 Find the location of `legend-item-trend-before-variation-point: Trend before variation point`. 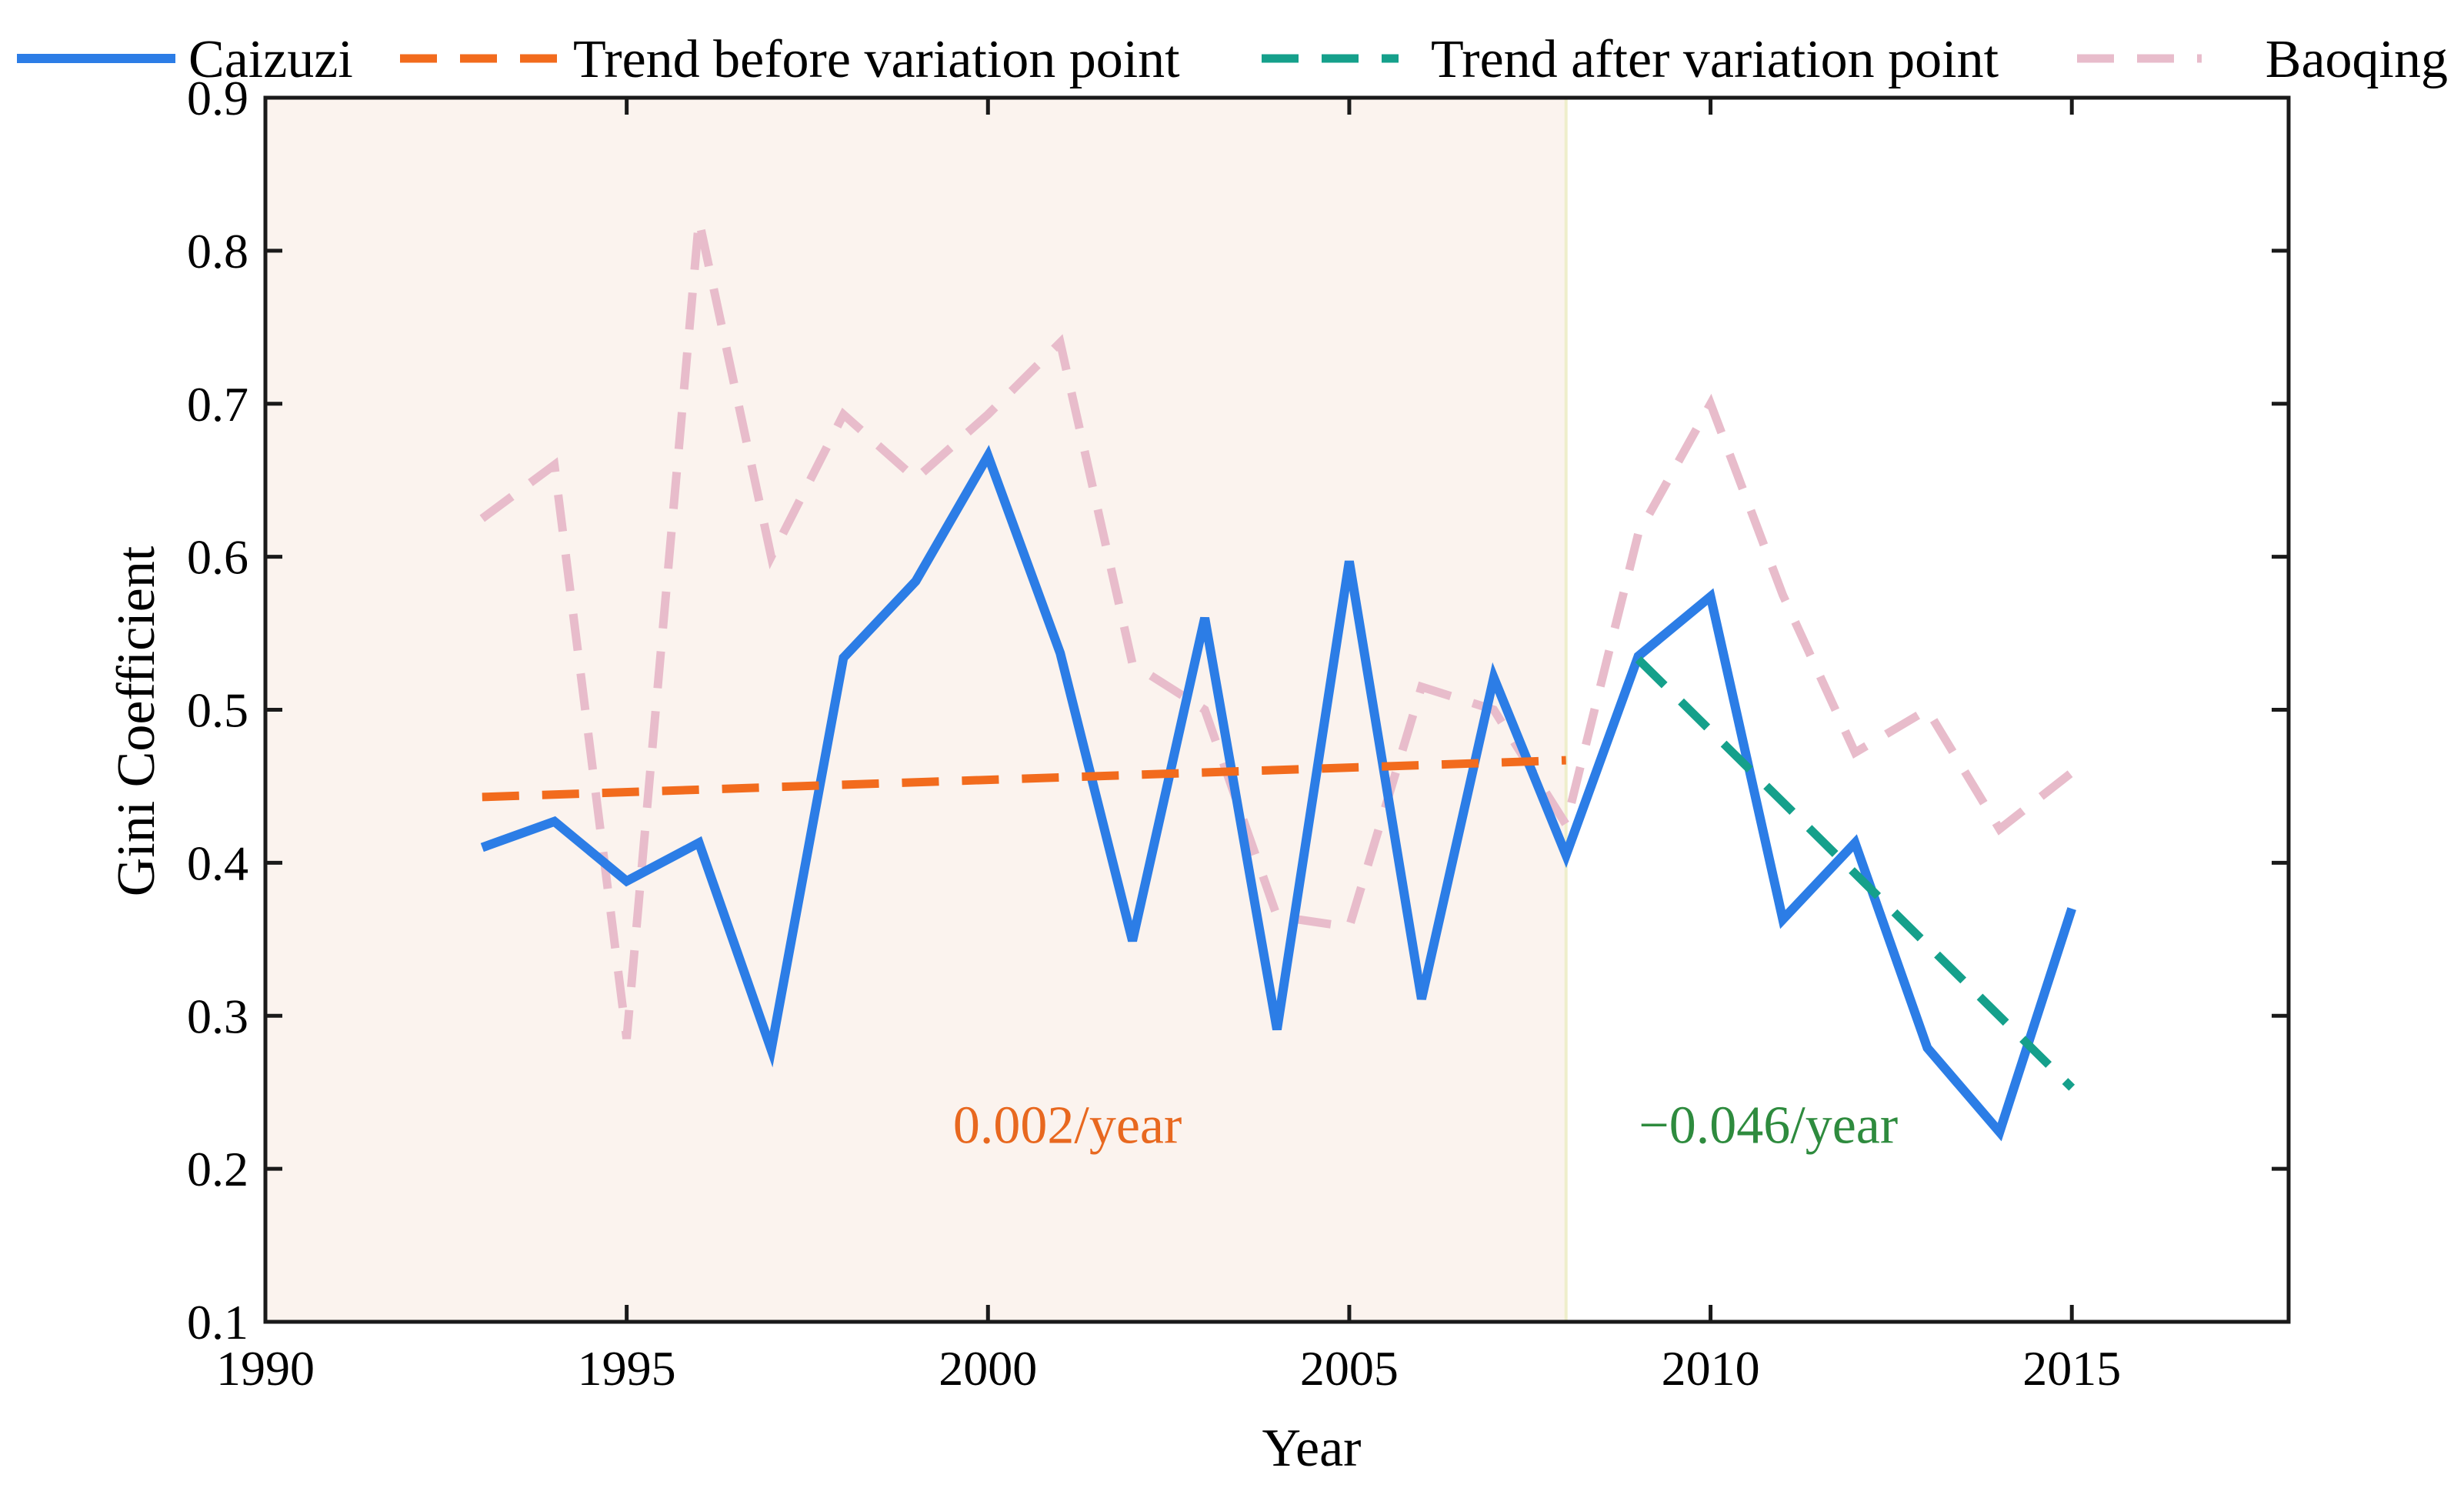

legend-item-trend-before-variation-point: Trend before variation point is located at coordinates (790, 60).